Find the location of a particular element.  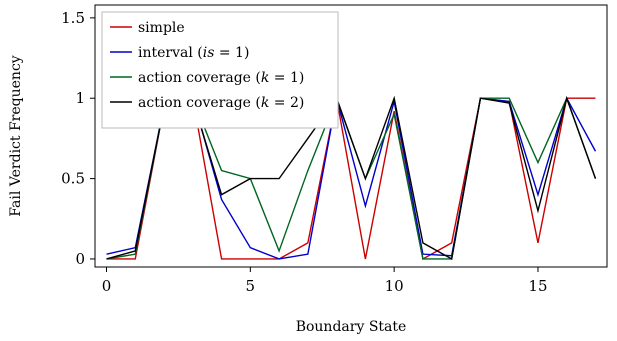

legend-box is located at coordinates (220, 70).